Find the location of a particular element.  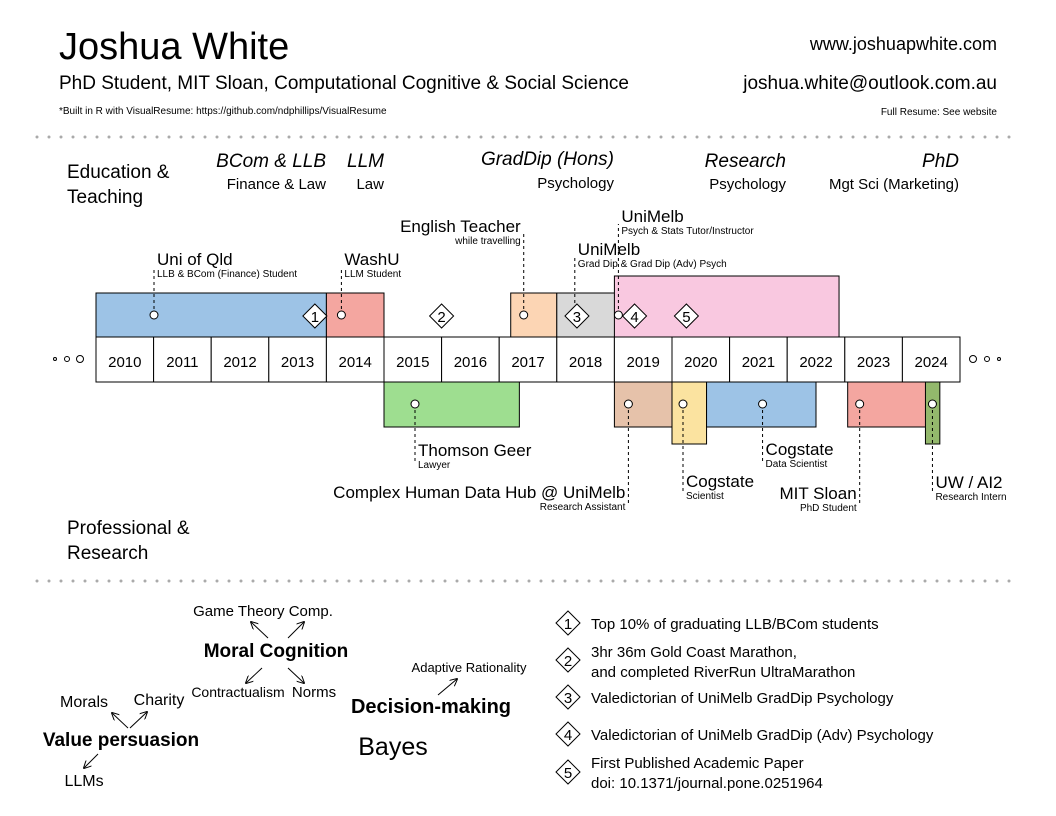

professional-bars is located at coordinates (662, 413).